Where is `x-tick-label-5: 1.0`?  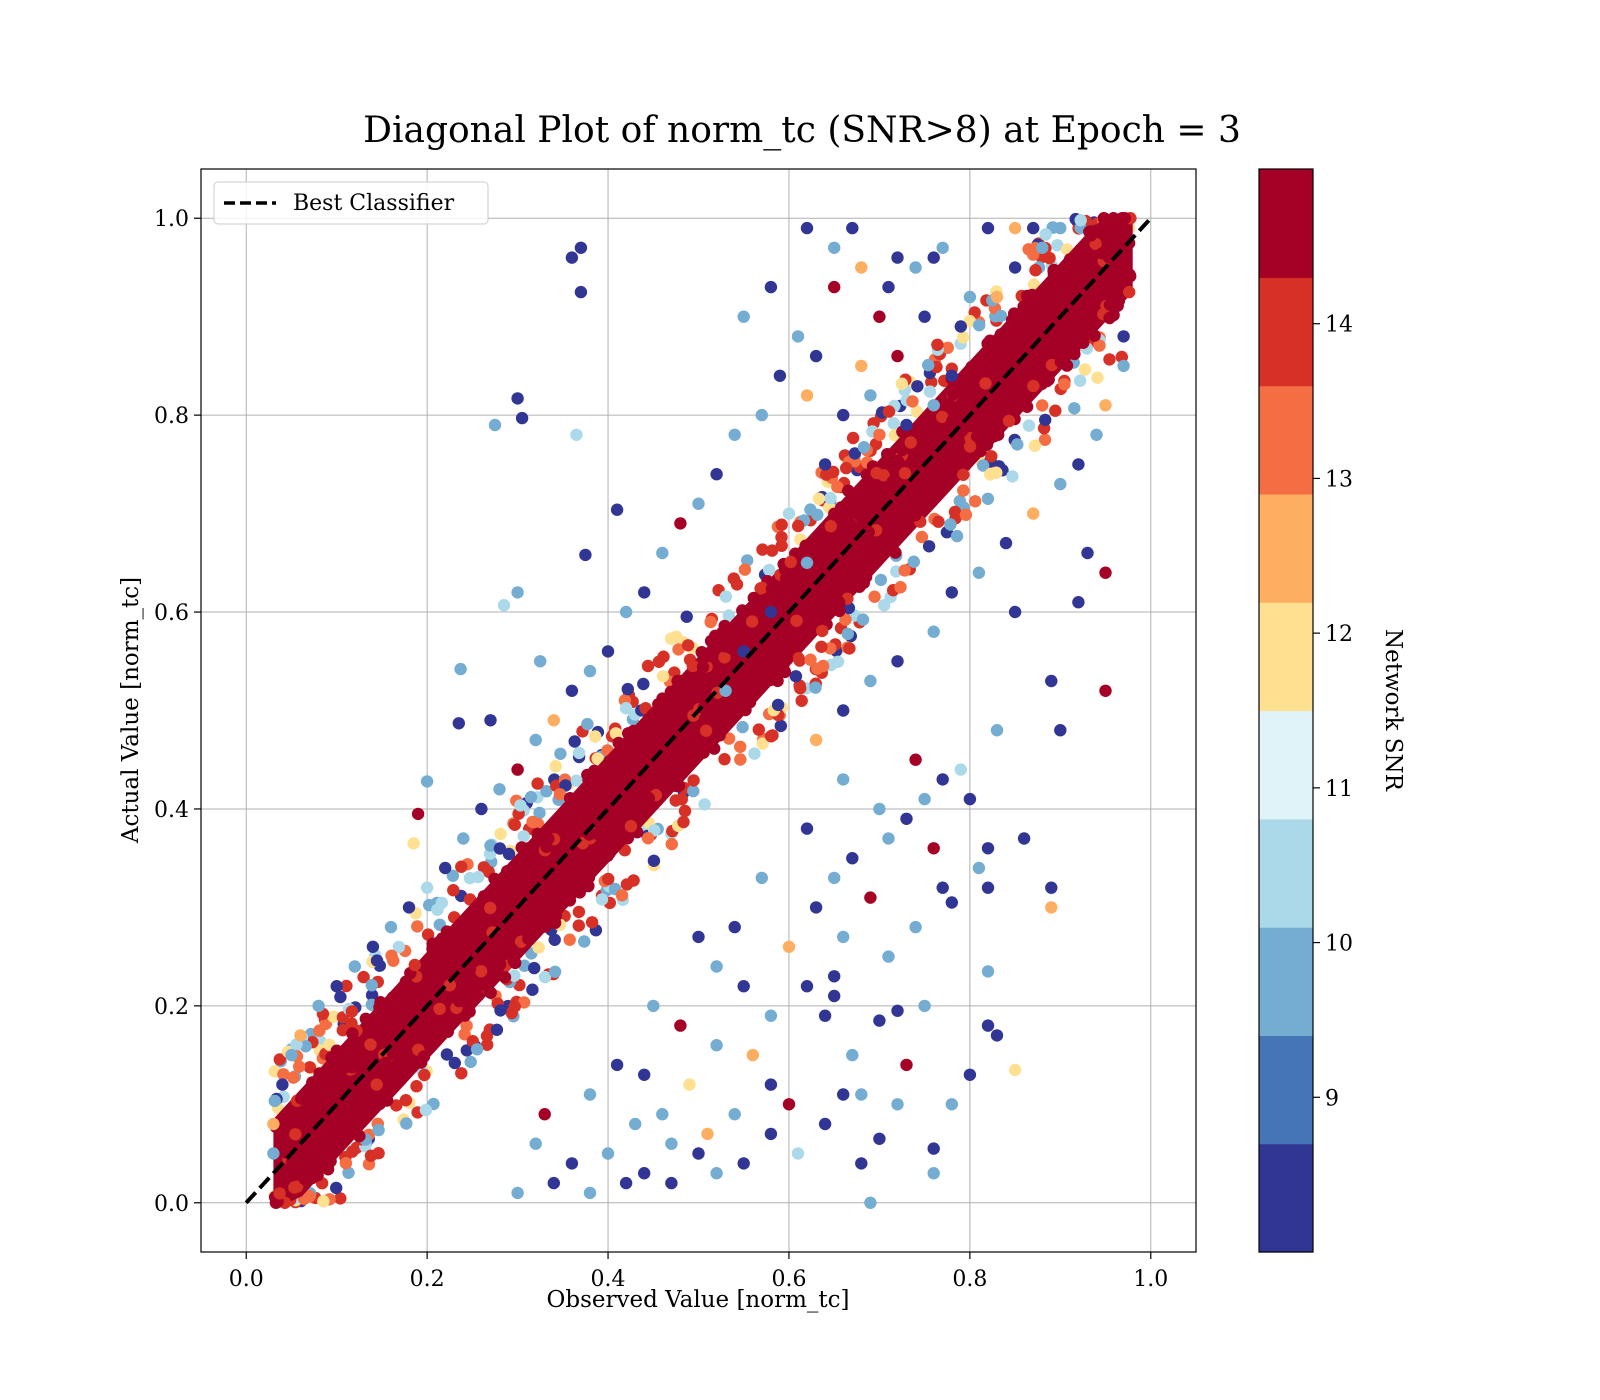 x-tick-label-5: 1.0 is located at coordinates (1150, 1279).